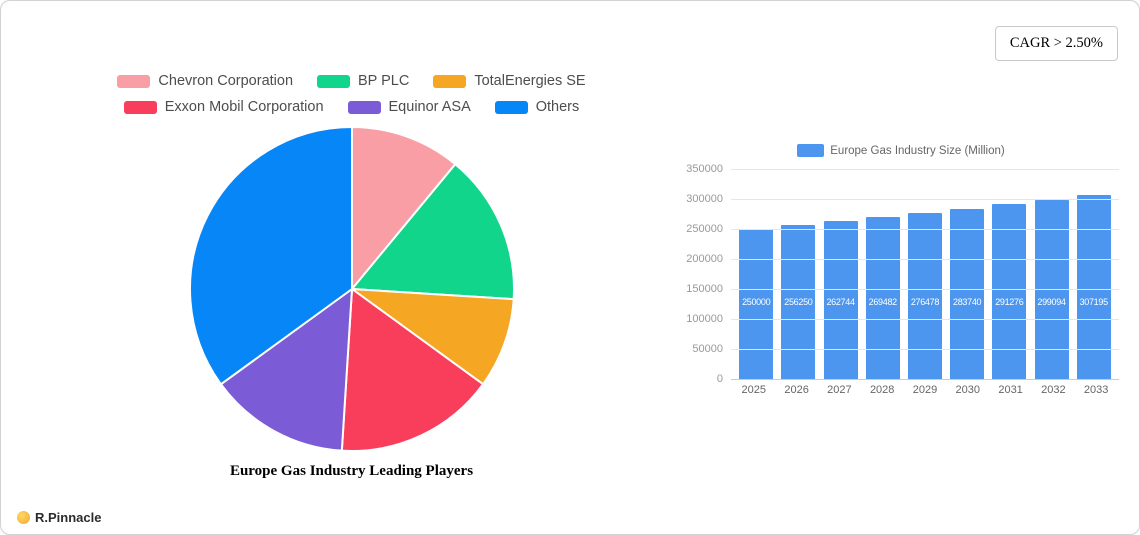  What do you see at coordinates (23, 517) in the screenshot?
I see `logo-icon` at bounding box center [23, 517].